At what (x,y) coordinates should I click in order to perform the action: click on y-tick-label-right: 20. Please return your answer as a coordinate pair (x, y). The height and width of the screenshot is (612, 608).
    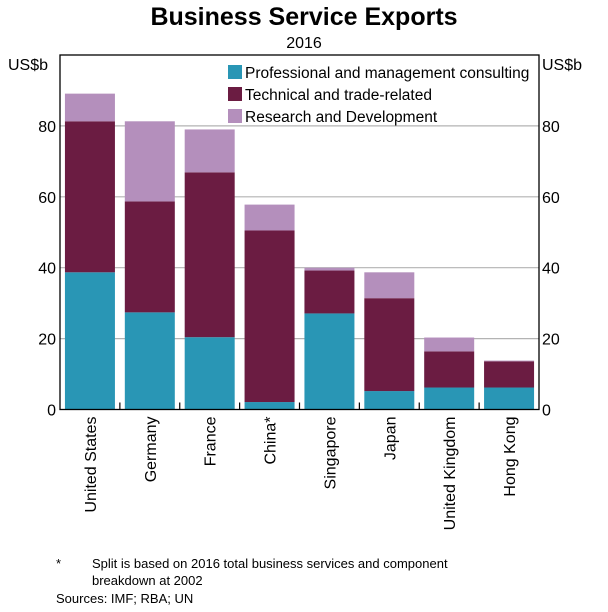
    Looking at the image, I should click on (551, 340).